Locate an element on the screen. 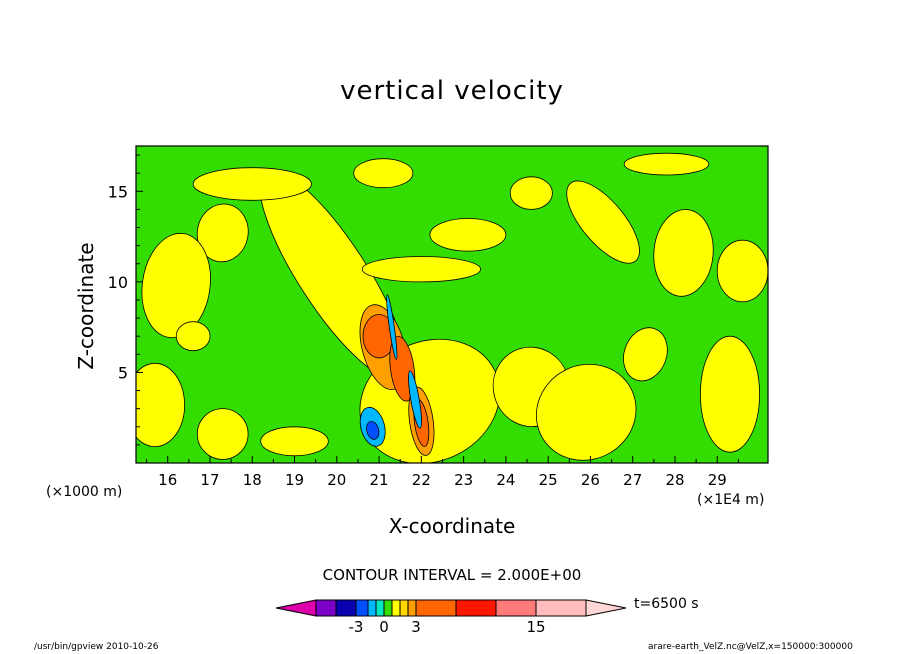 The width and height of the screenshot is (904, 654). x-tick-label: 16 is located at coordinates (167, 480).